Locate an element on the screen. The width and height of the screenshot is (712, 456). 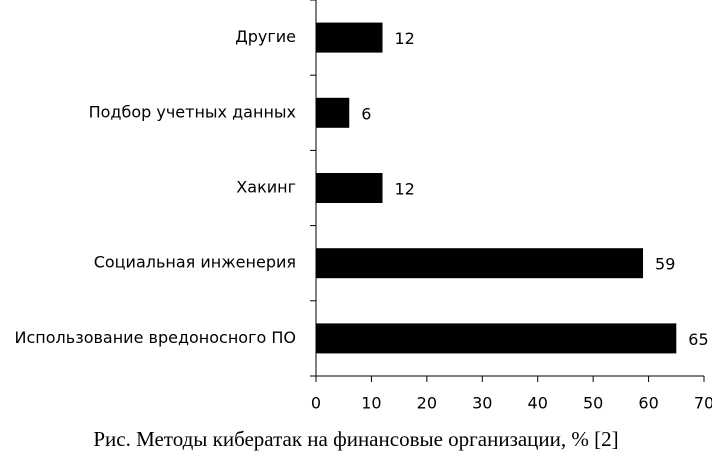
x-tick-label: 70 is located at coordinates (703, 403).